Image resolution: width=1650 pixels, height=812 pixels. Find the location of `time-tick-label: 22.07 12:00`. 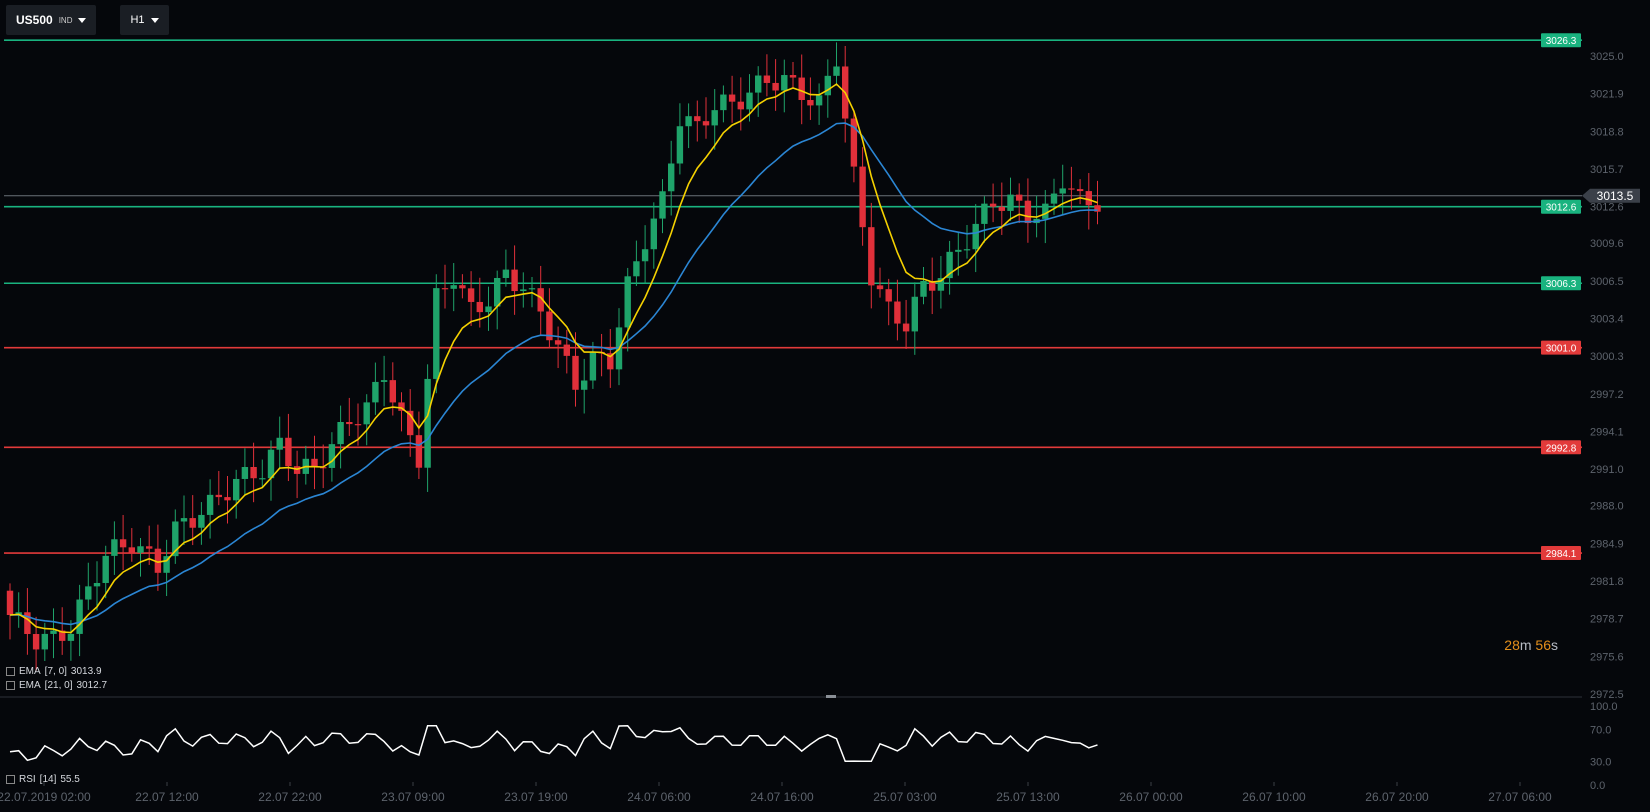

time-tick-label: 22.07 12:00 is located at coordinates (167, 797).